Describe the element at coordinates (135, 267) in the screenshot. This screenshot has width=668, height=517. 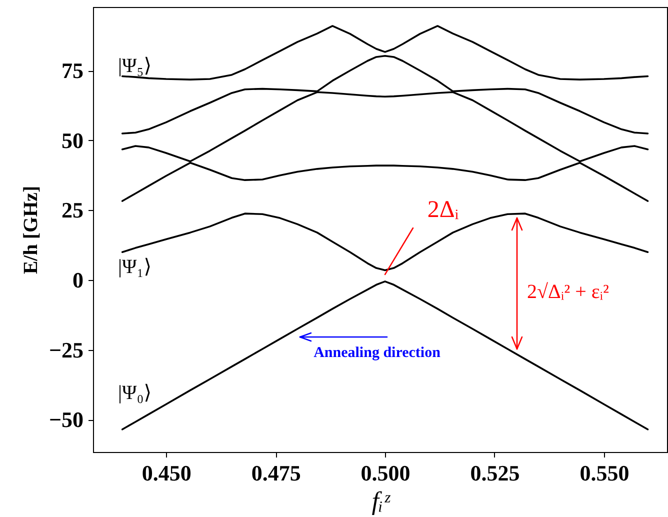
I see `annotation: |Ψ₁⟩` at that location.